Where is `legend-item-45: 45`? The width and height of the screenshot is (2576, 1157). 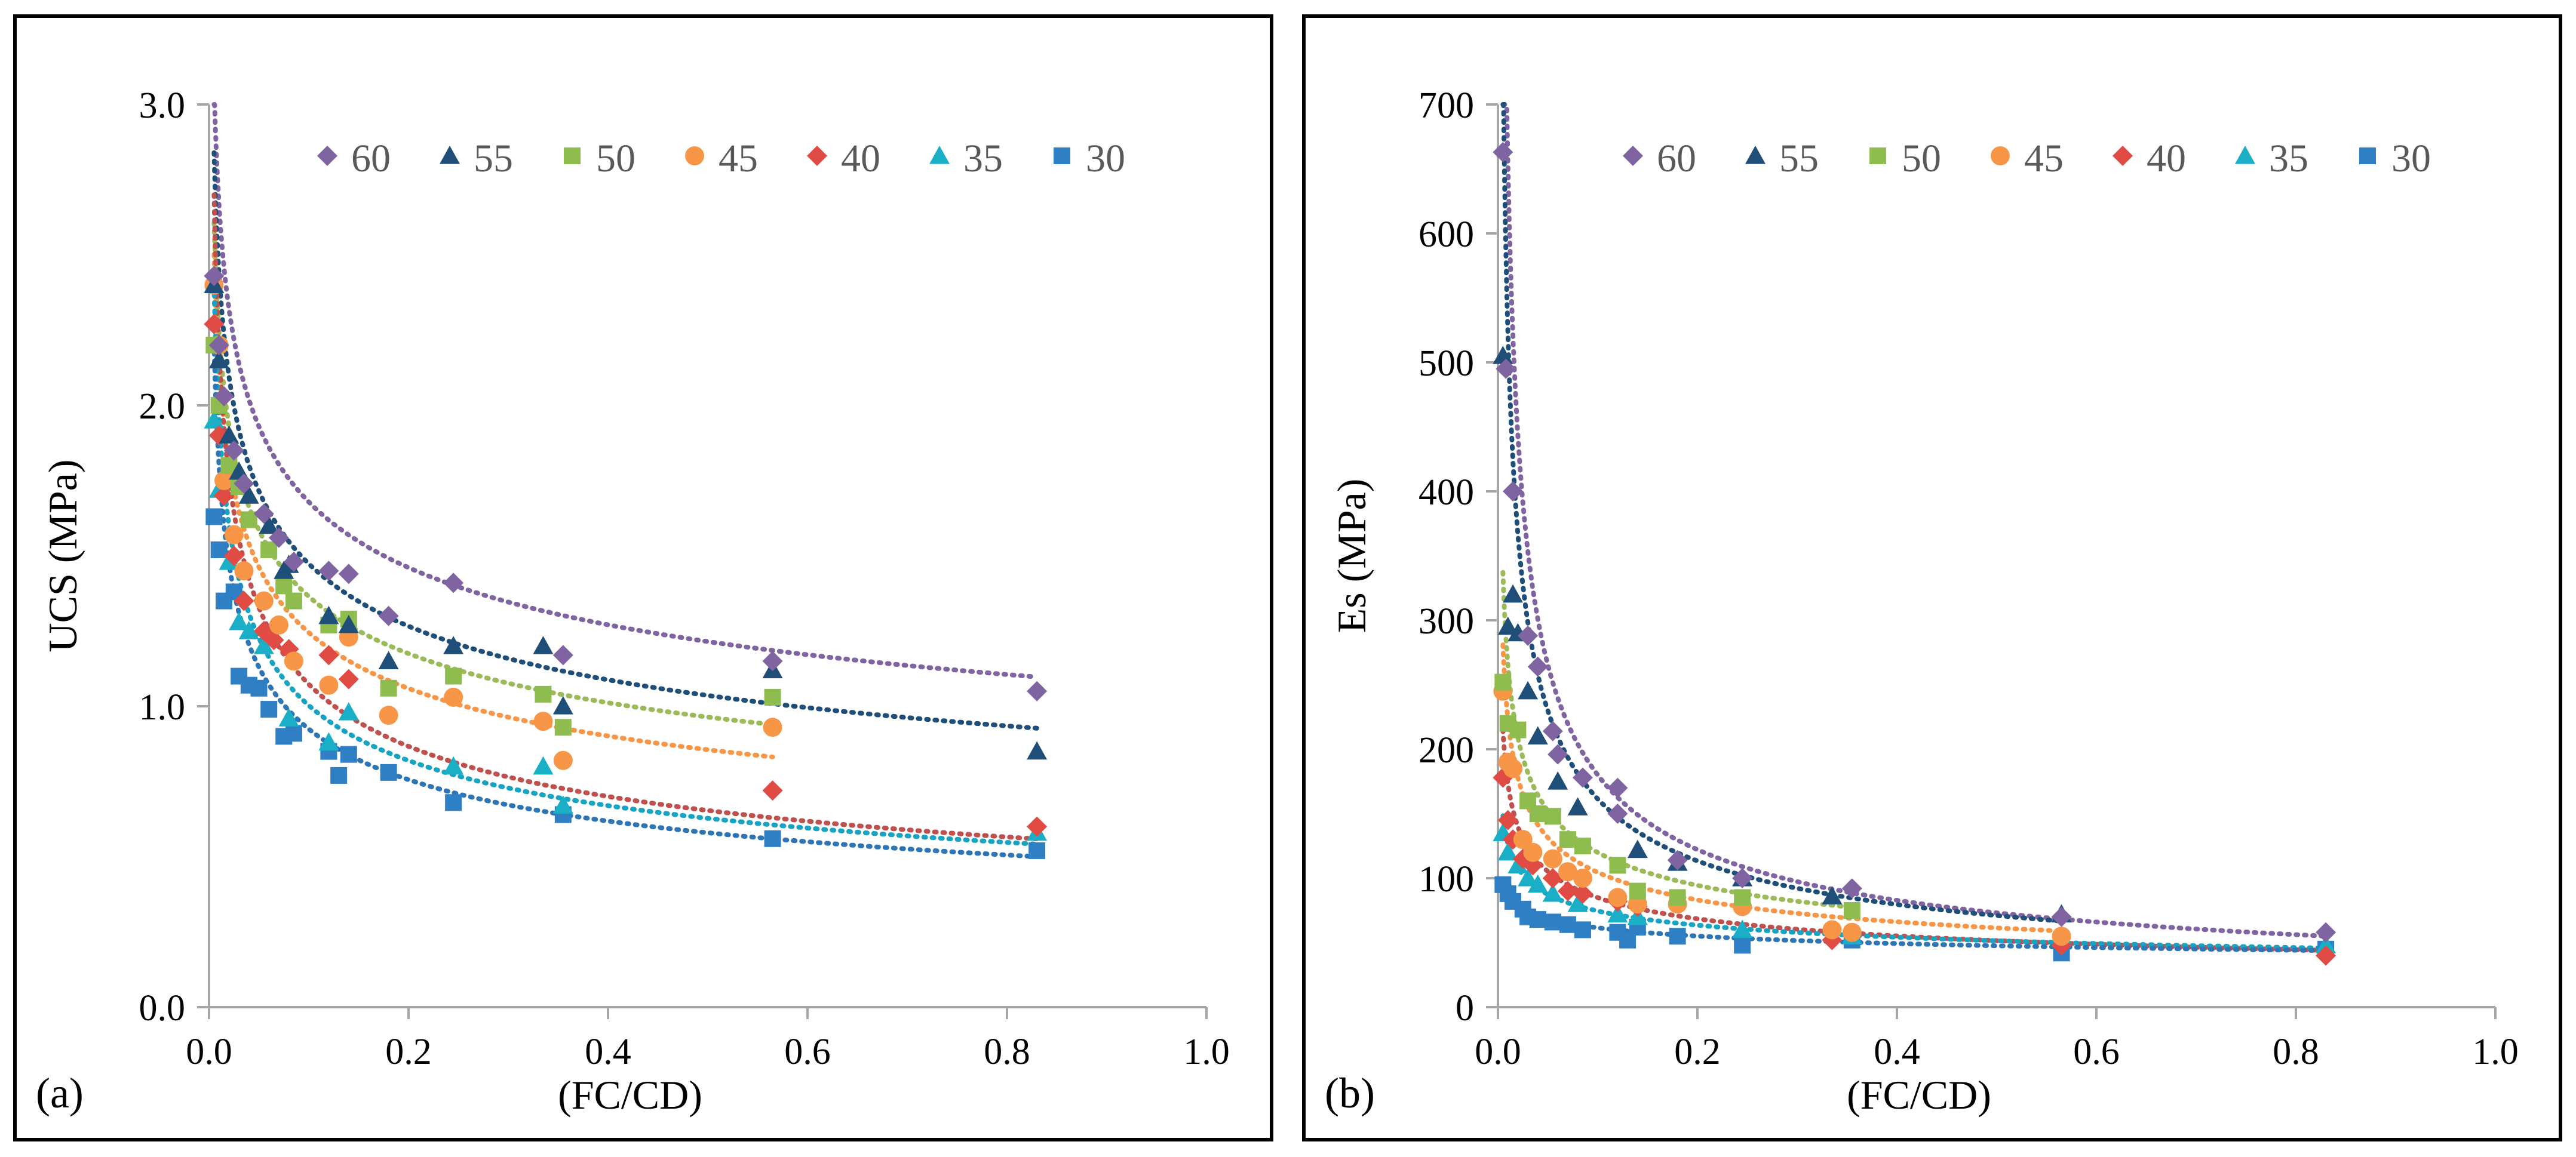
legend-item-45: 45 is located at coordinates (721, 159).